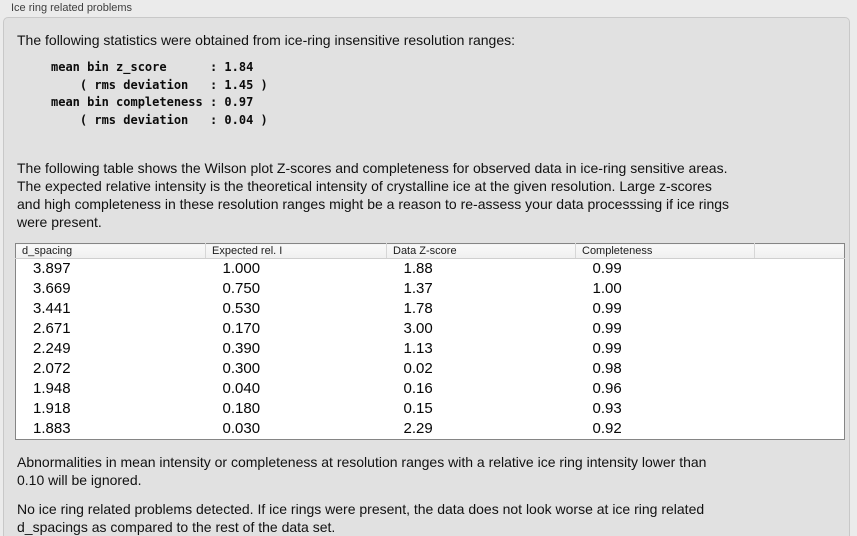 This screenshot has height=536, width=857. What do you see at coordinates (241, 268) in the screenshot?
I see `table-cell: 1.000` at bounding box center [241, 268].